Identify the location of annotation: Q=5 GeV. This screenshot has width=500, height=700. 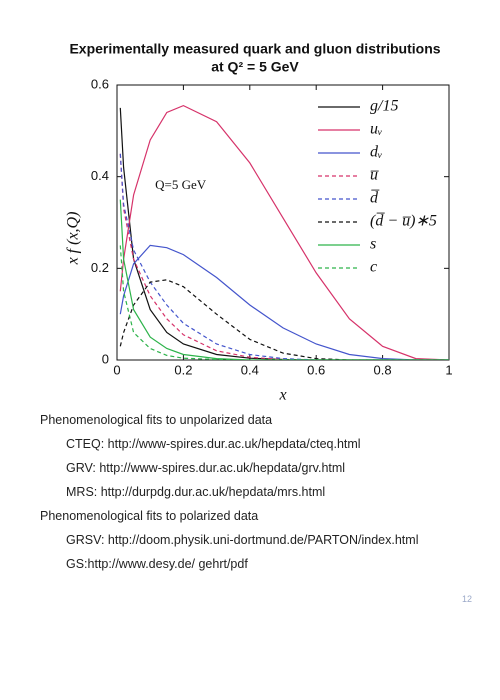
(181, 184).